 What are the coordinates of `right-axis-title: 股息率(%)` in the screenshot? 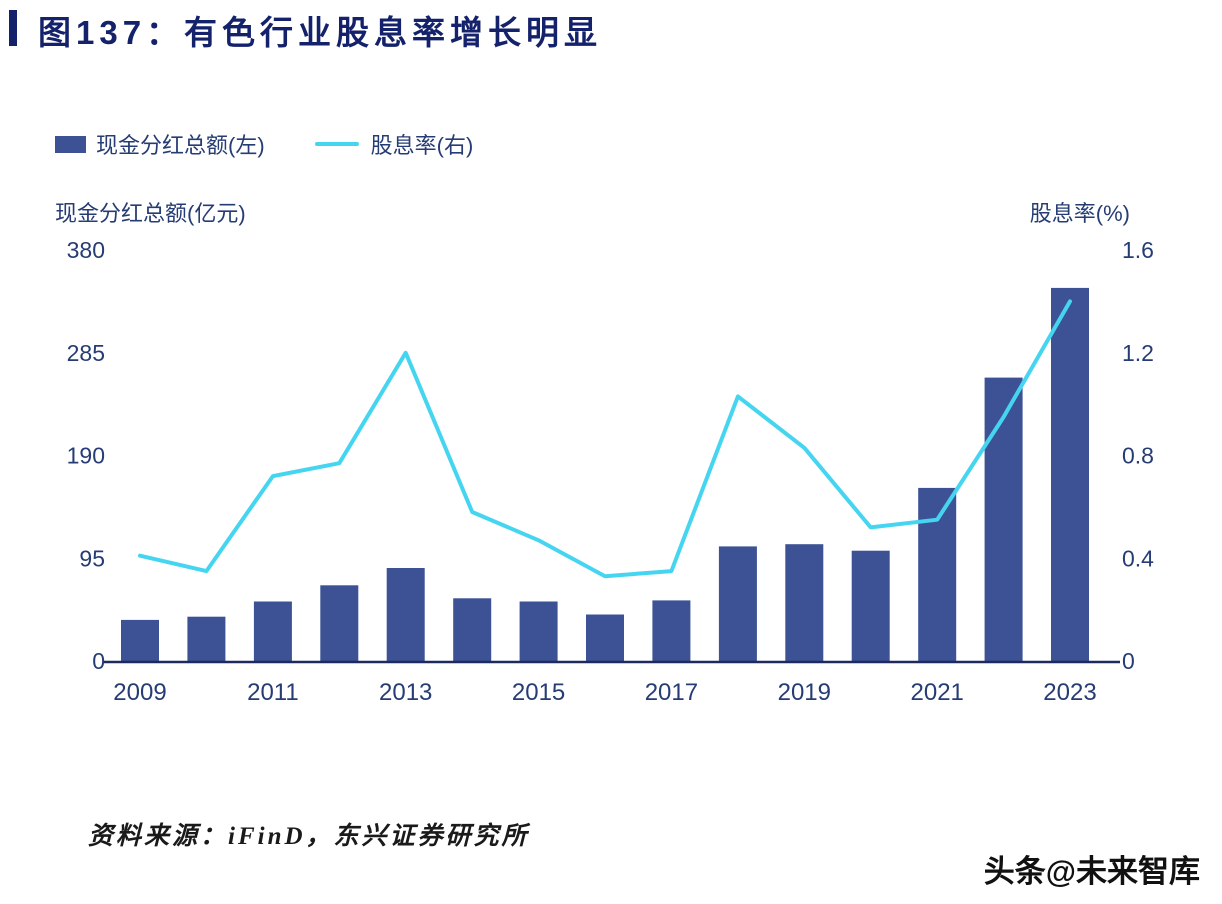 It's located at (1079, 213).